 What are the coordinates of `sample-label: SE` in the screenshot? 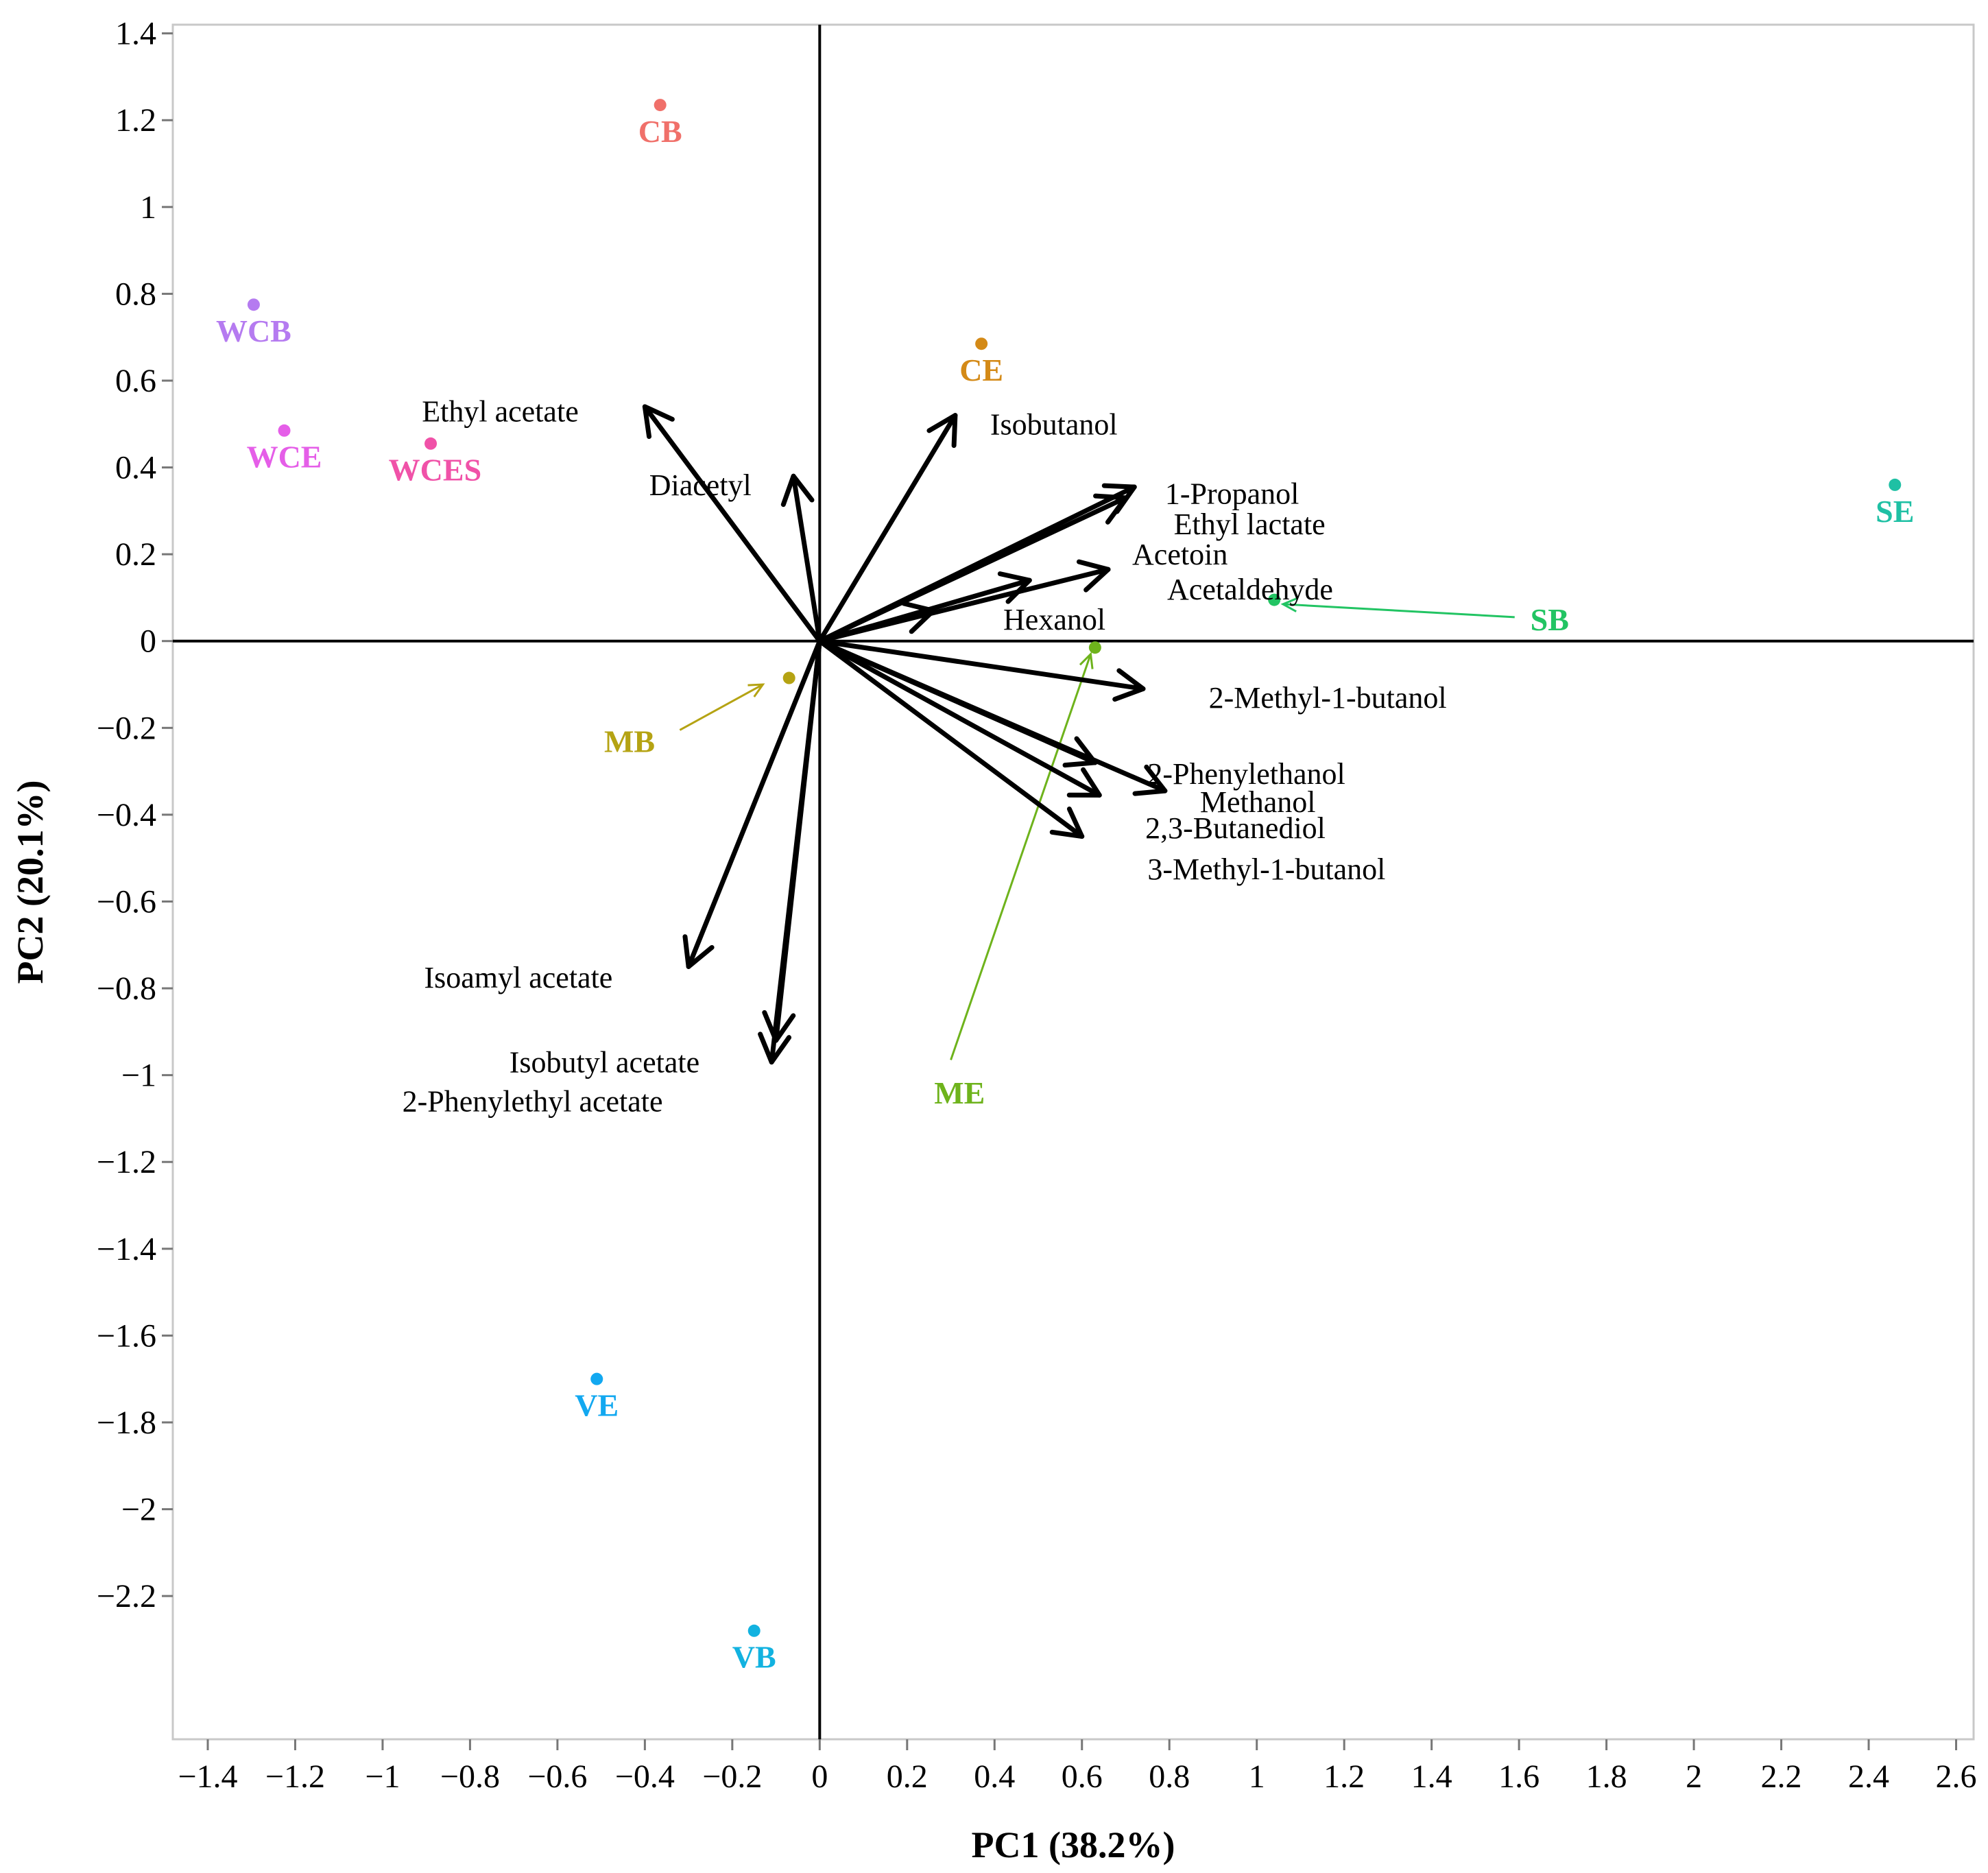 It's located at (1895, 511).